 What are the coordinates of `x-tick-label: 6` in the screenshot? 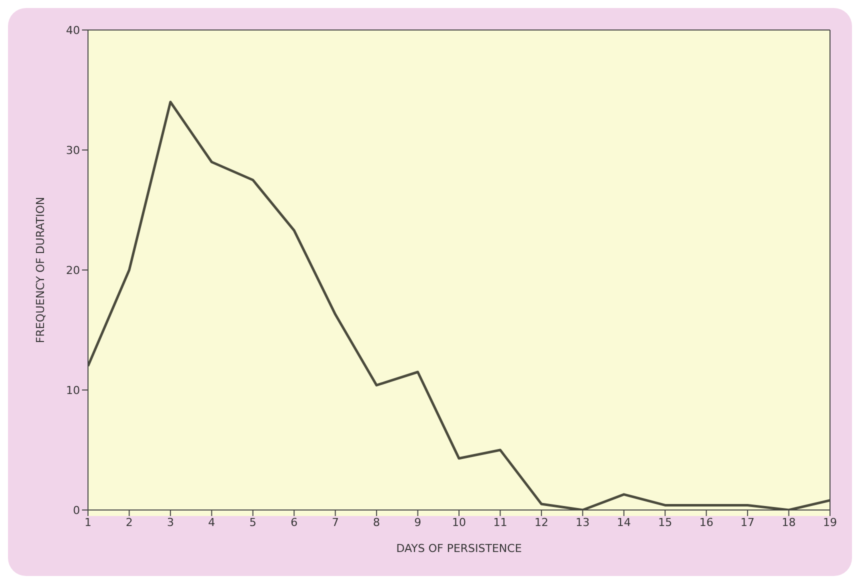 It's located at (294, 522).